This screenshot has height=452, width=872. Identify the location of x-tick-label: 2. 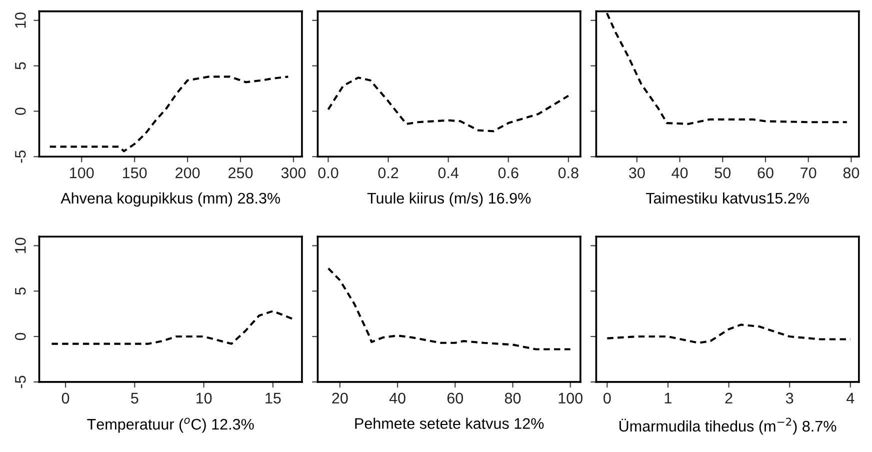
(728, 398).